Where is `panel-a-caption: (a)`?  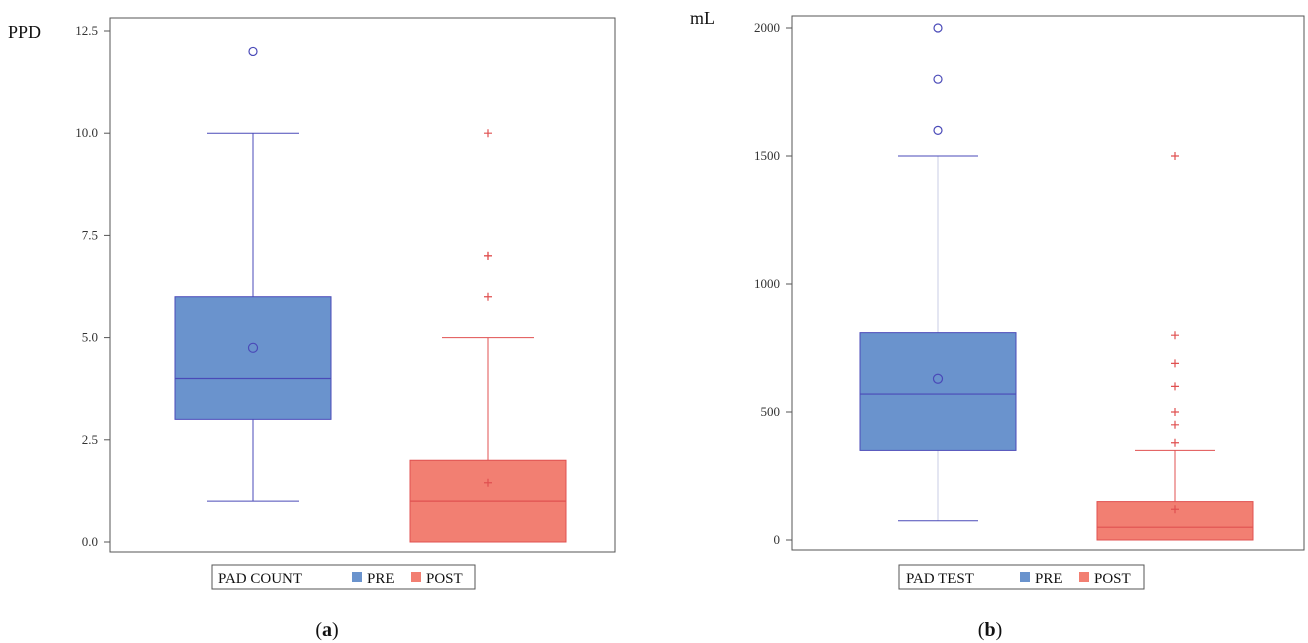 panel-a-caption: (a) is located at coordinates (326, 630).